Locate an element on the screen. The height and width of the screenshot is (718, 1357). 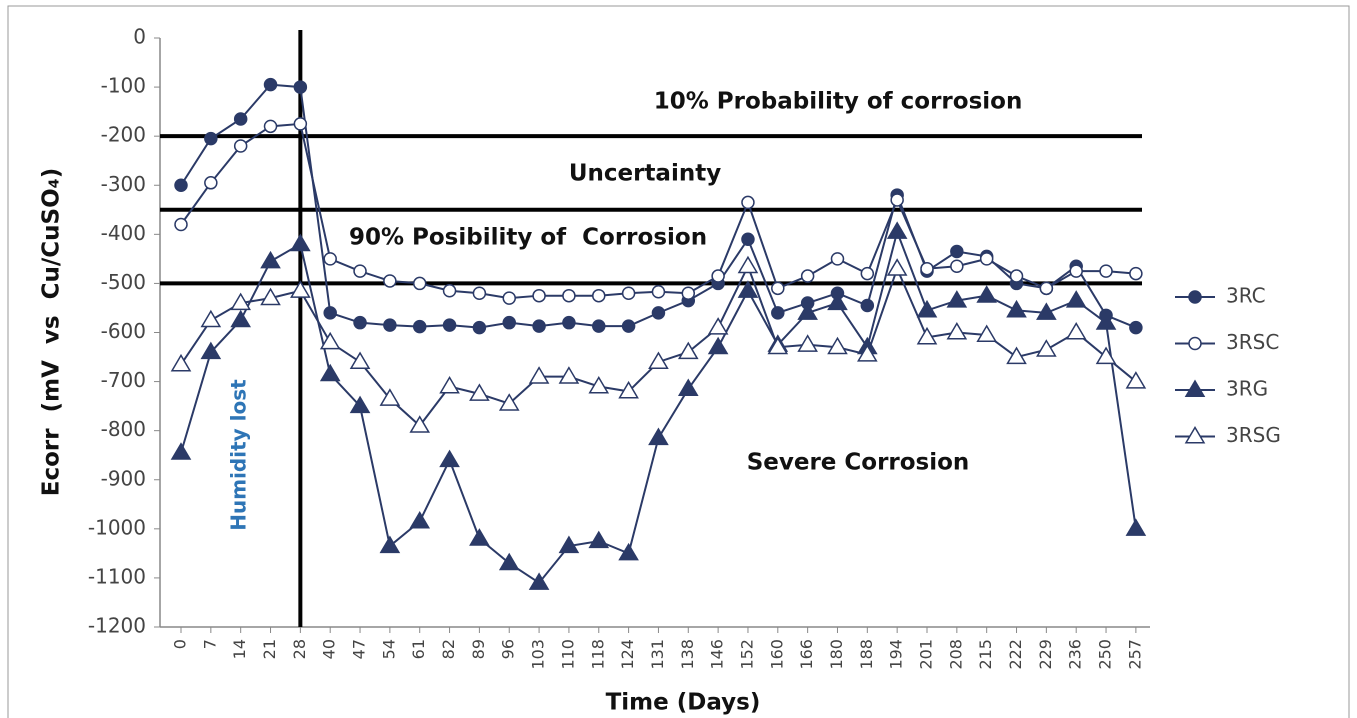
y-tick-label: -1000 is located at coordinates (117, 527).